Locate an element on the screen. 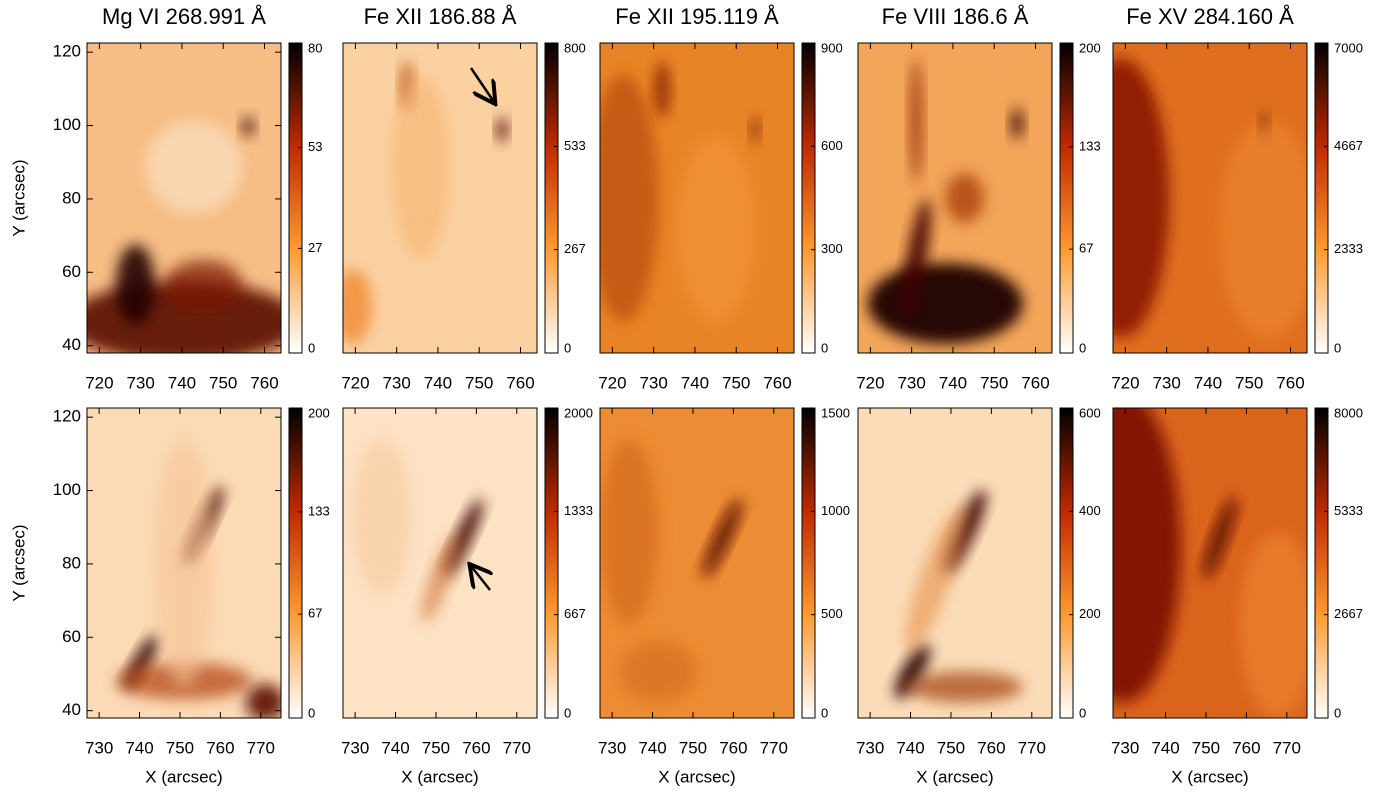  y-tick-label: 100 is located at coordinates (67, 124).